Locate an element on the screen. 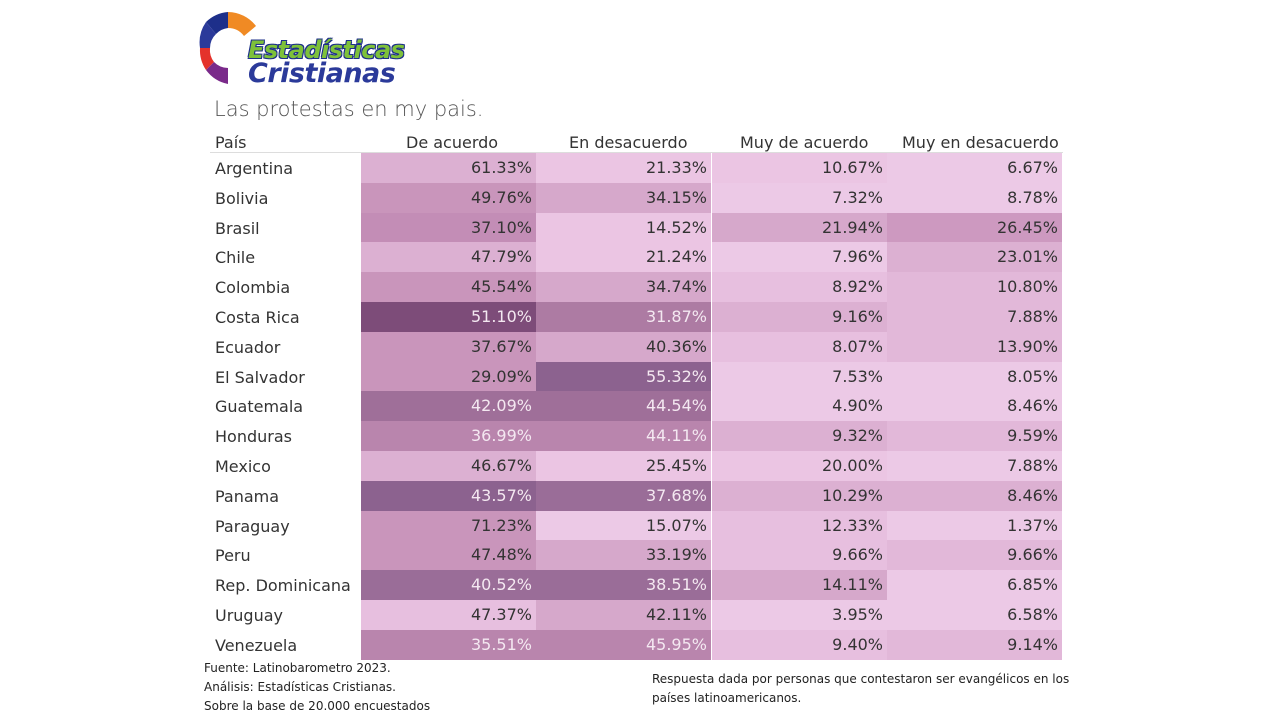  logo-text-line1: Estadísticas is located at coordinates (326, 50).